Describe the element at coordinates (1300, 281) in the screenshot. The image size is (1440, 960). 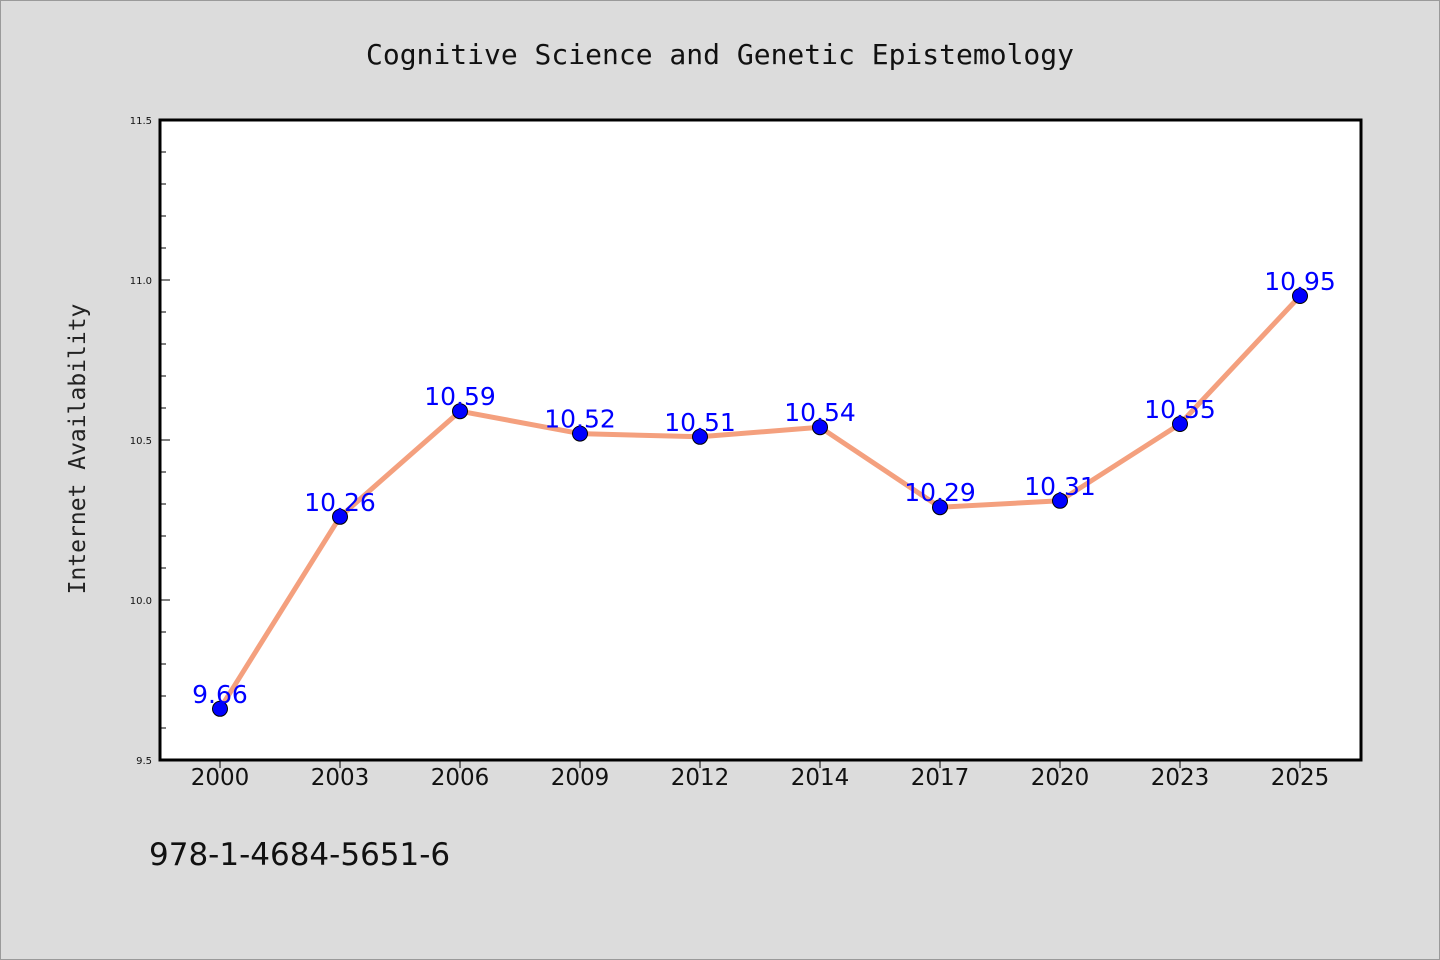
I see `data-label: 10.95` at that location.